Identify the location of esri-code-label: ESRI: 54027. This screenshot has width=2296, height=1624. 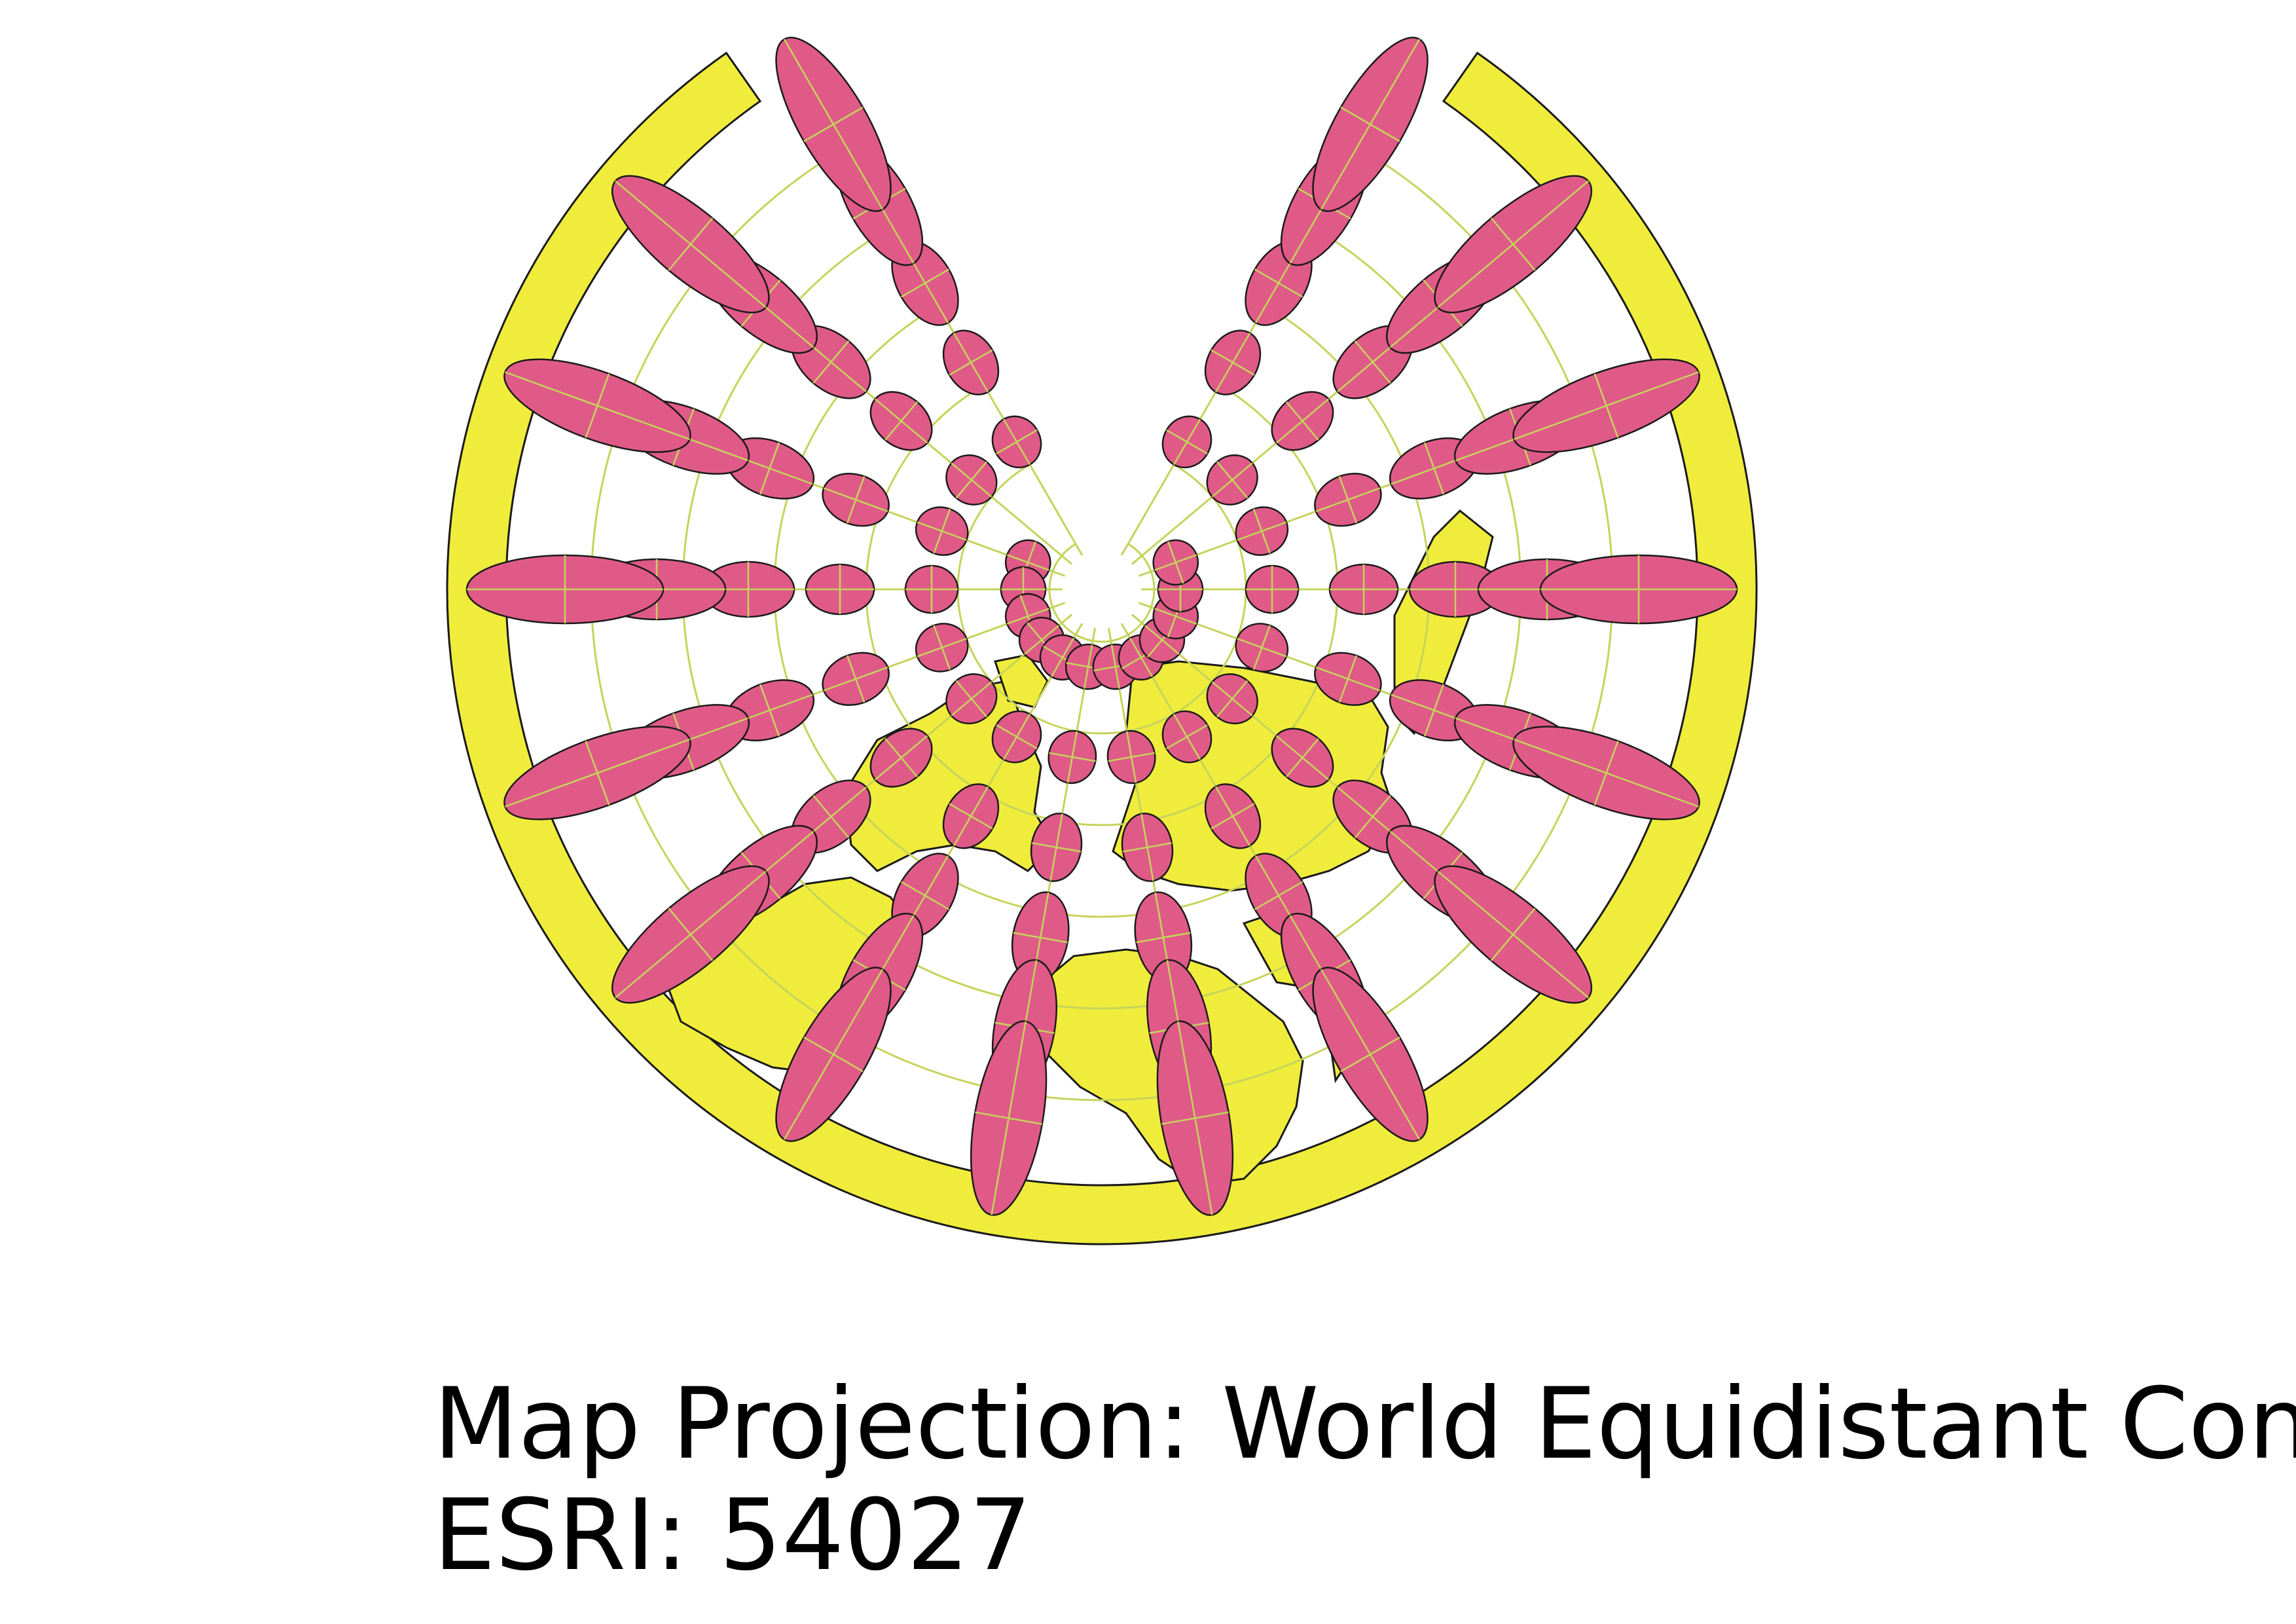
(732, 1536).